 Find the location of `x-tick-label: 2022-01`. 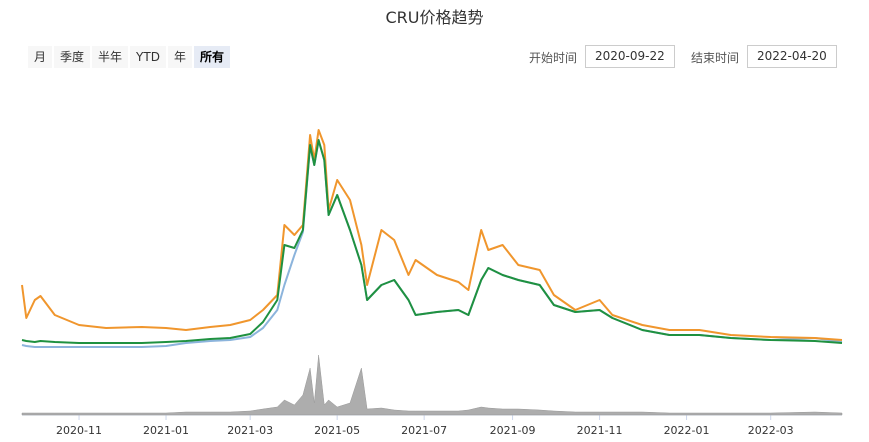

x-tick-label: 2022-01 is located at coordinates (687, 430).